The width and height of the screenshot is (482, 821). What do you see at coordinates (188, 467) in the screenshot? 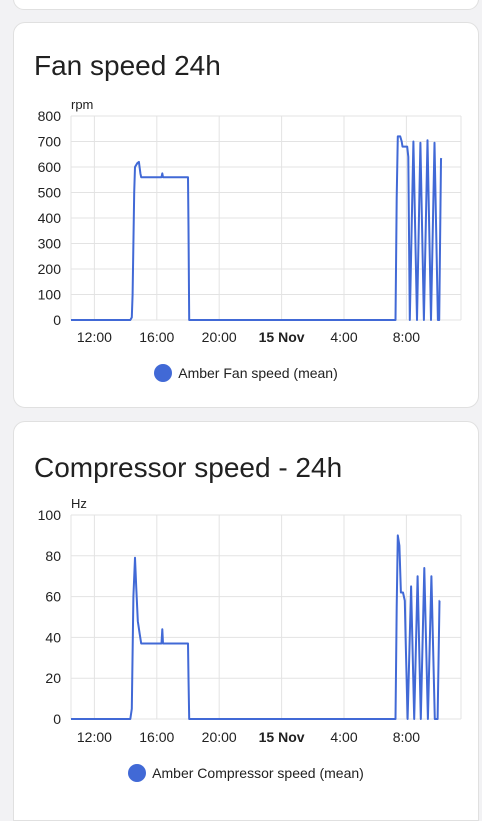
I see `compressor-speed-title: Compressor speed - 24h` at bounding box center [188, 467].